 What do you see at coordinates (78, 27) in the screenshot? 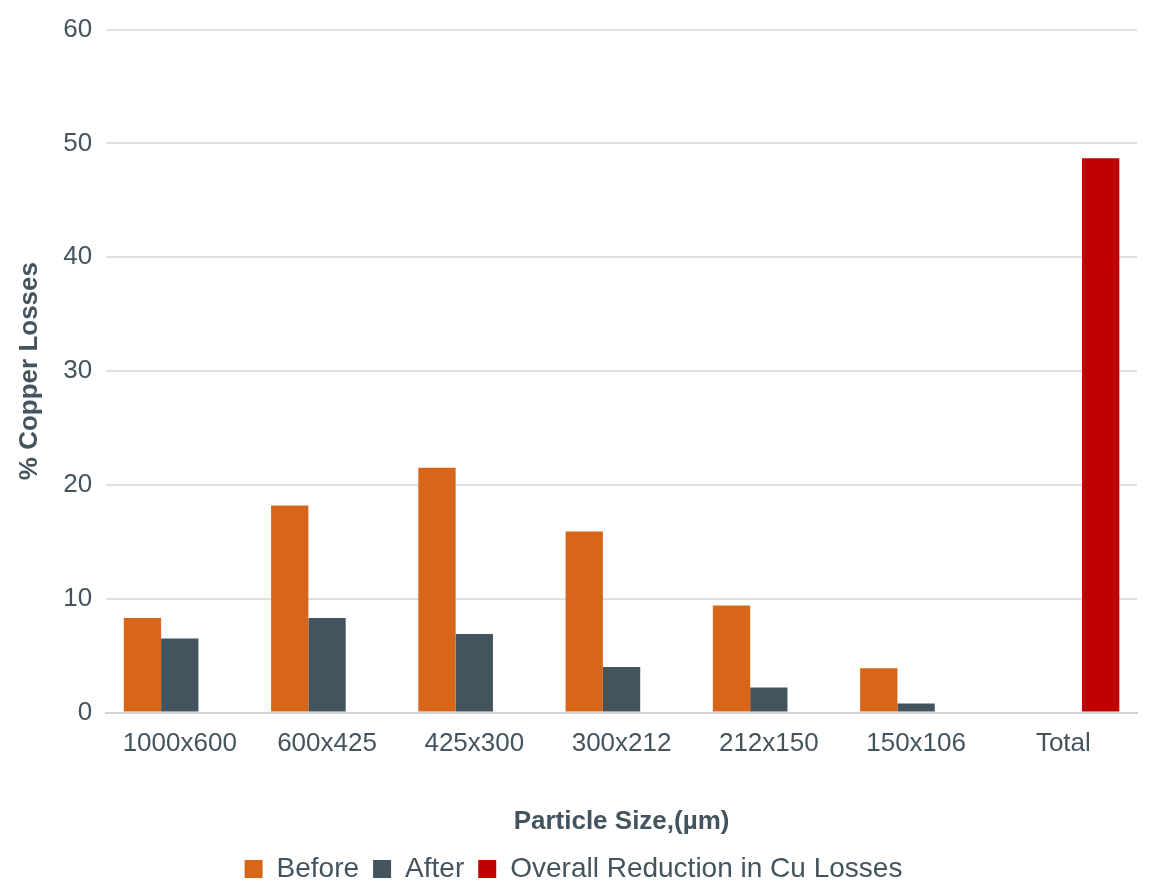
I see `y-tick-label: 60` at bounding box center [78, 27].